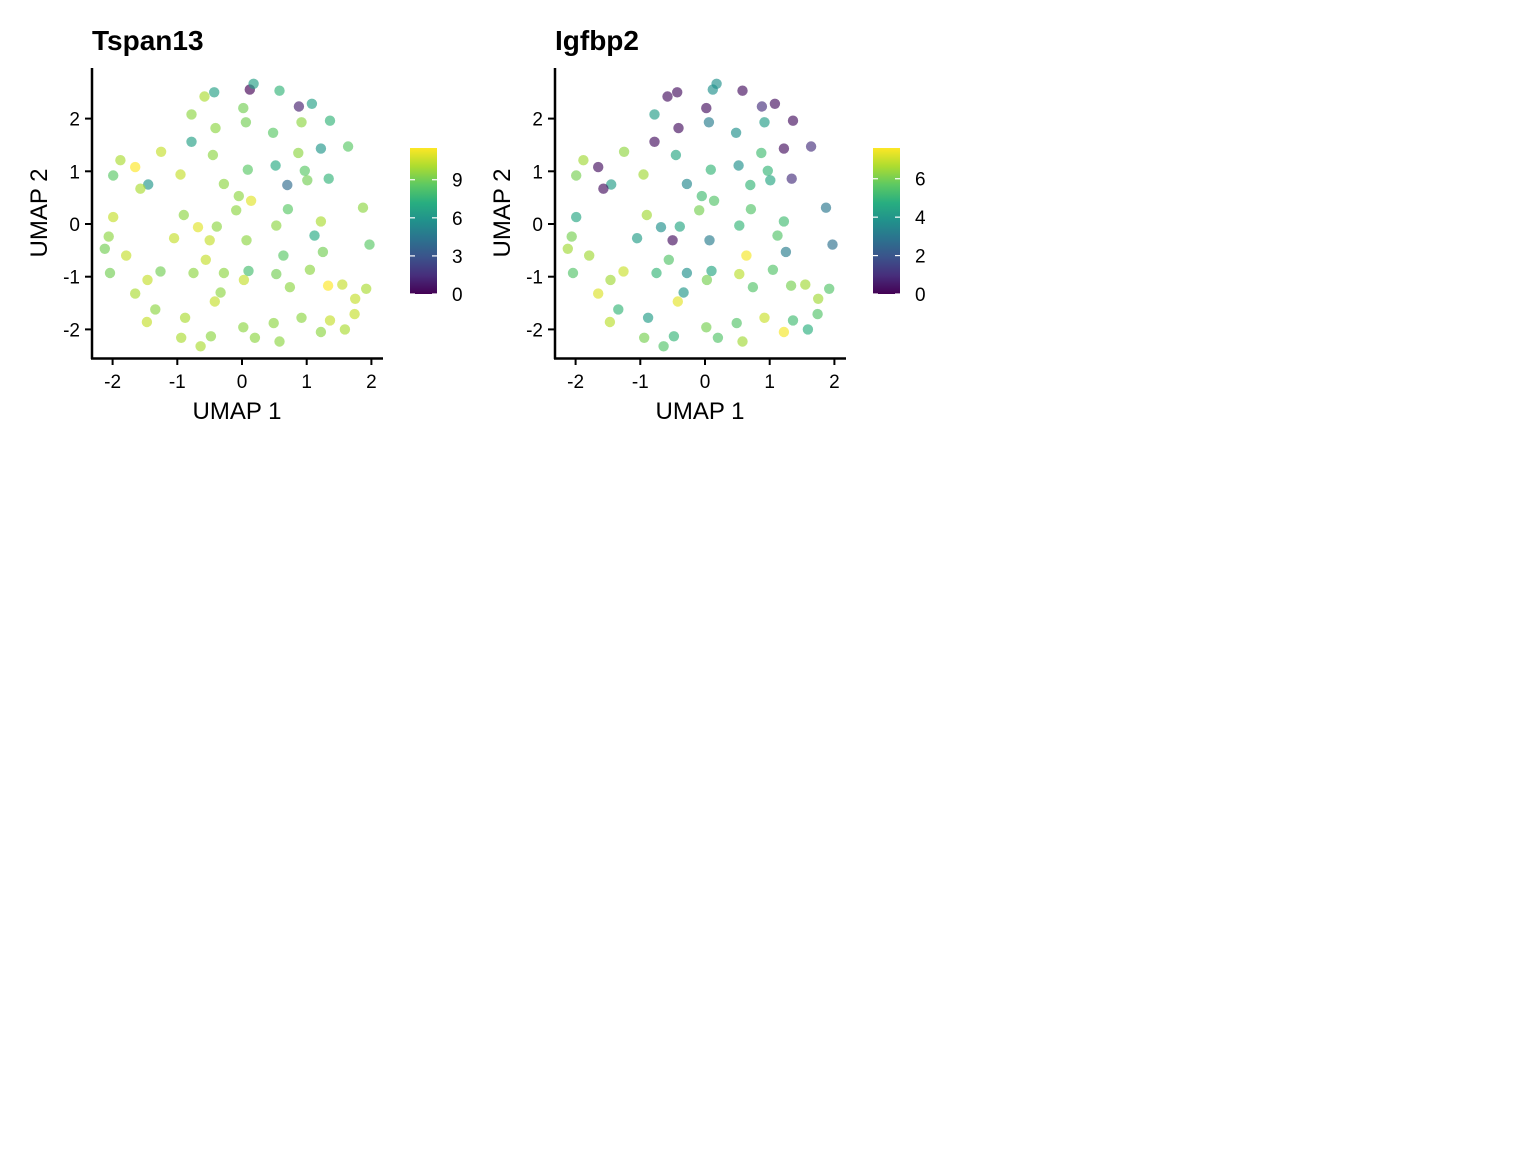  Describe the element at coordinates (74, 172) in the screenshot. I see `y-tick-label: 1` at that location.